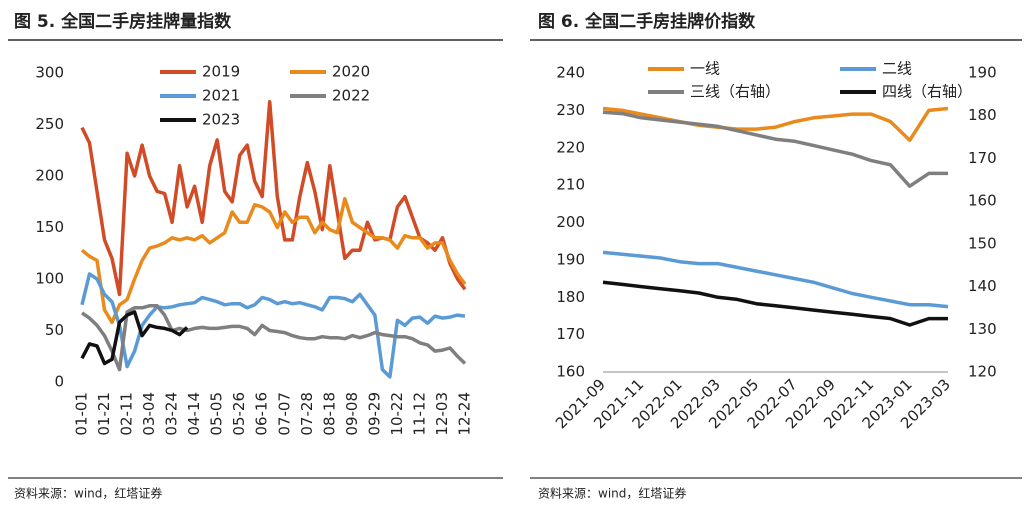 The width and height of the screenshot is (1029, 505). What do you see at coordinates (149, 414) in the screenshot?
I see `x-tick-label: 03-04` at bounding box center [149, 414].